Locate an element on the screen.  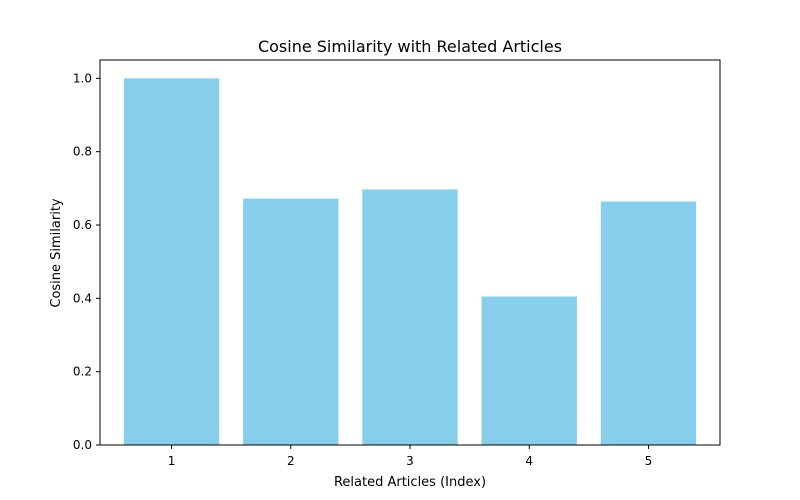
x-tick-label: 5 is located at coordinates (649, 461).